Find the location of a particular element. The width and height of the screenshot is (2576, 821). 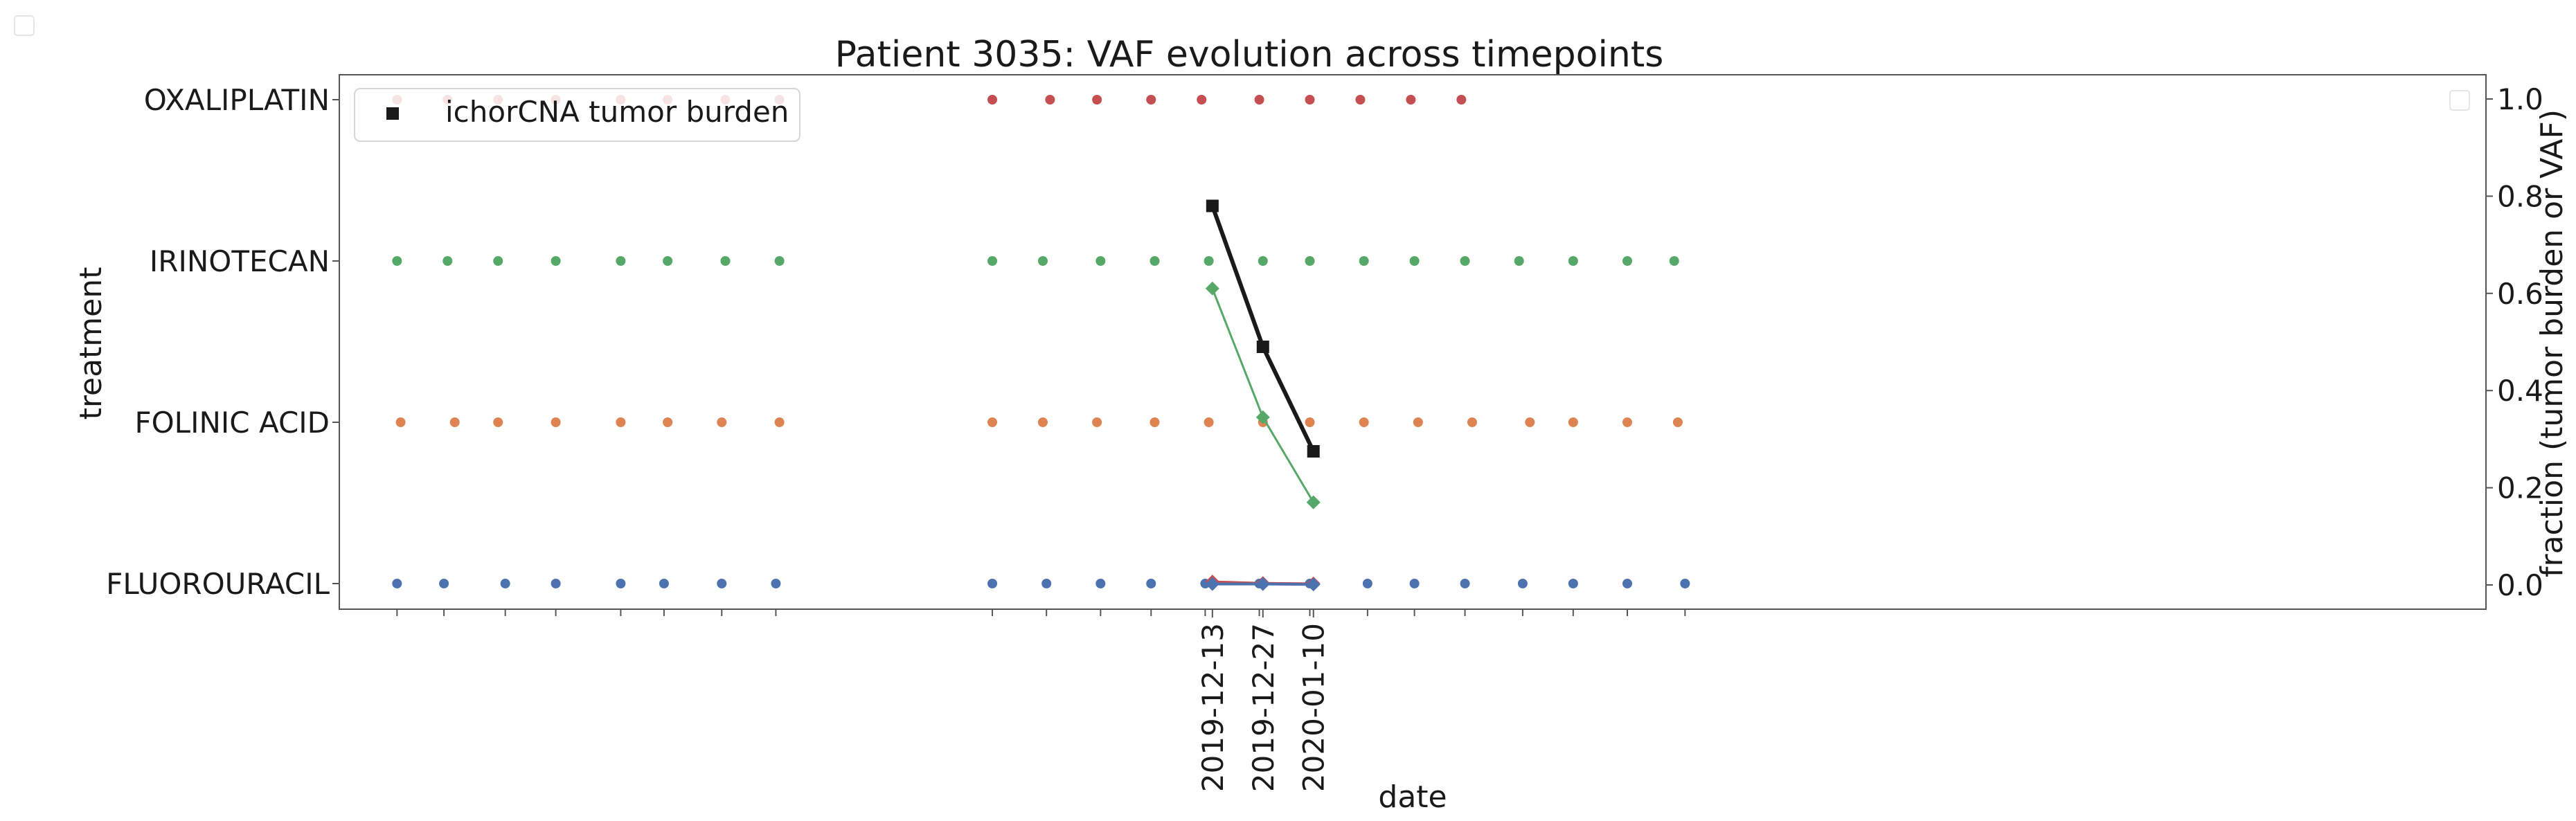

legend-marker-square is located at coordinates (392, 113).